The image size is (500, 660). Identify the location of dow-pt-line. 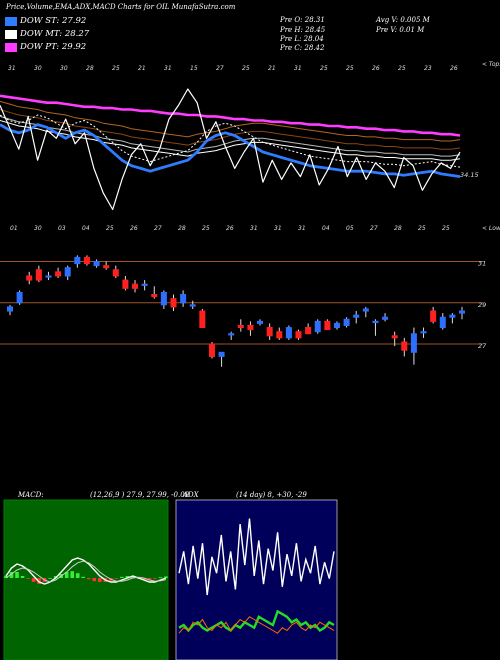
(230, 115).